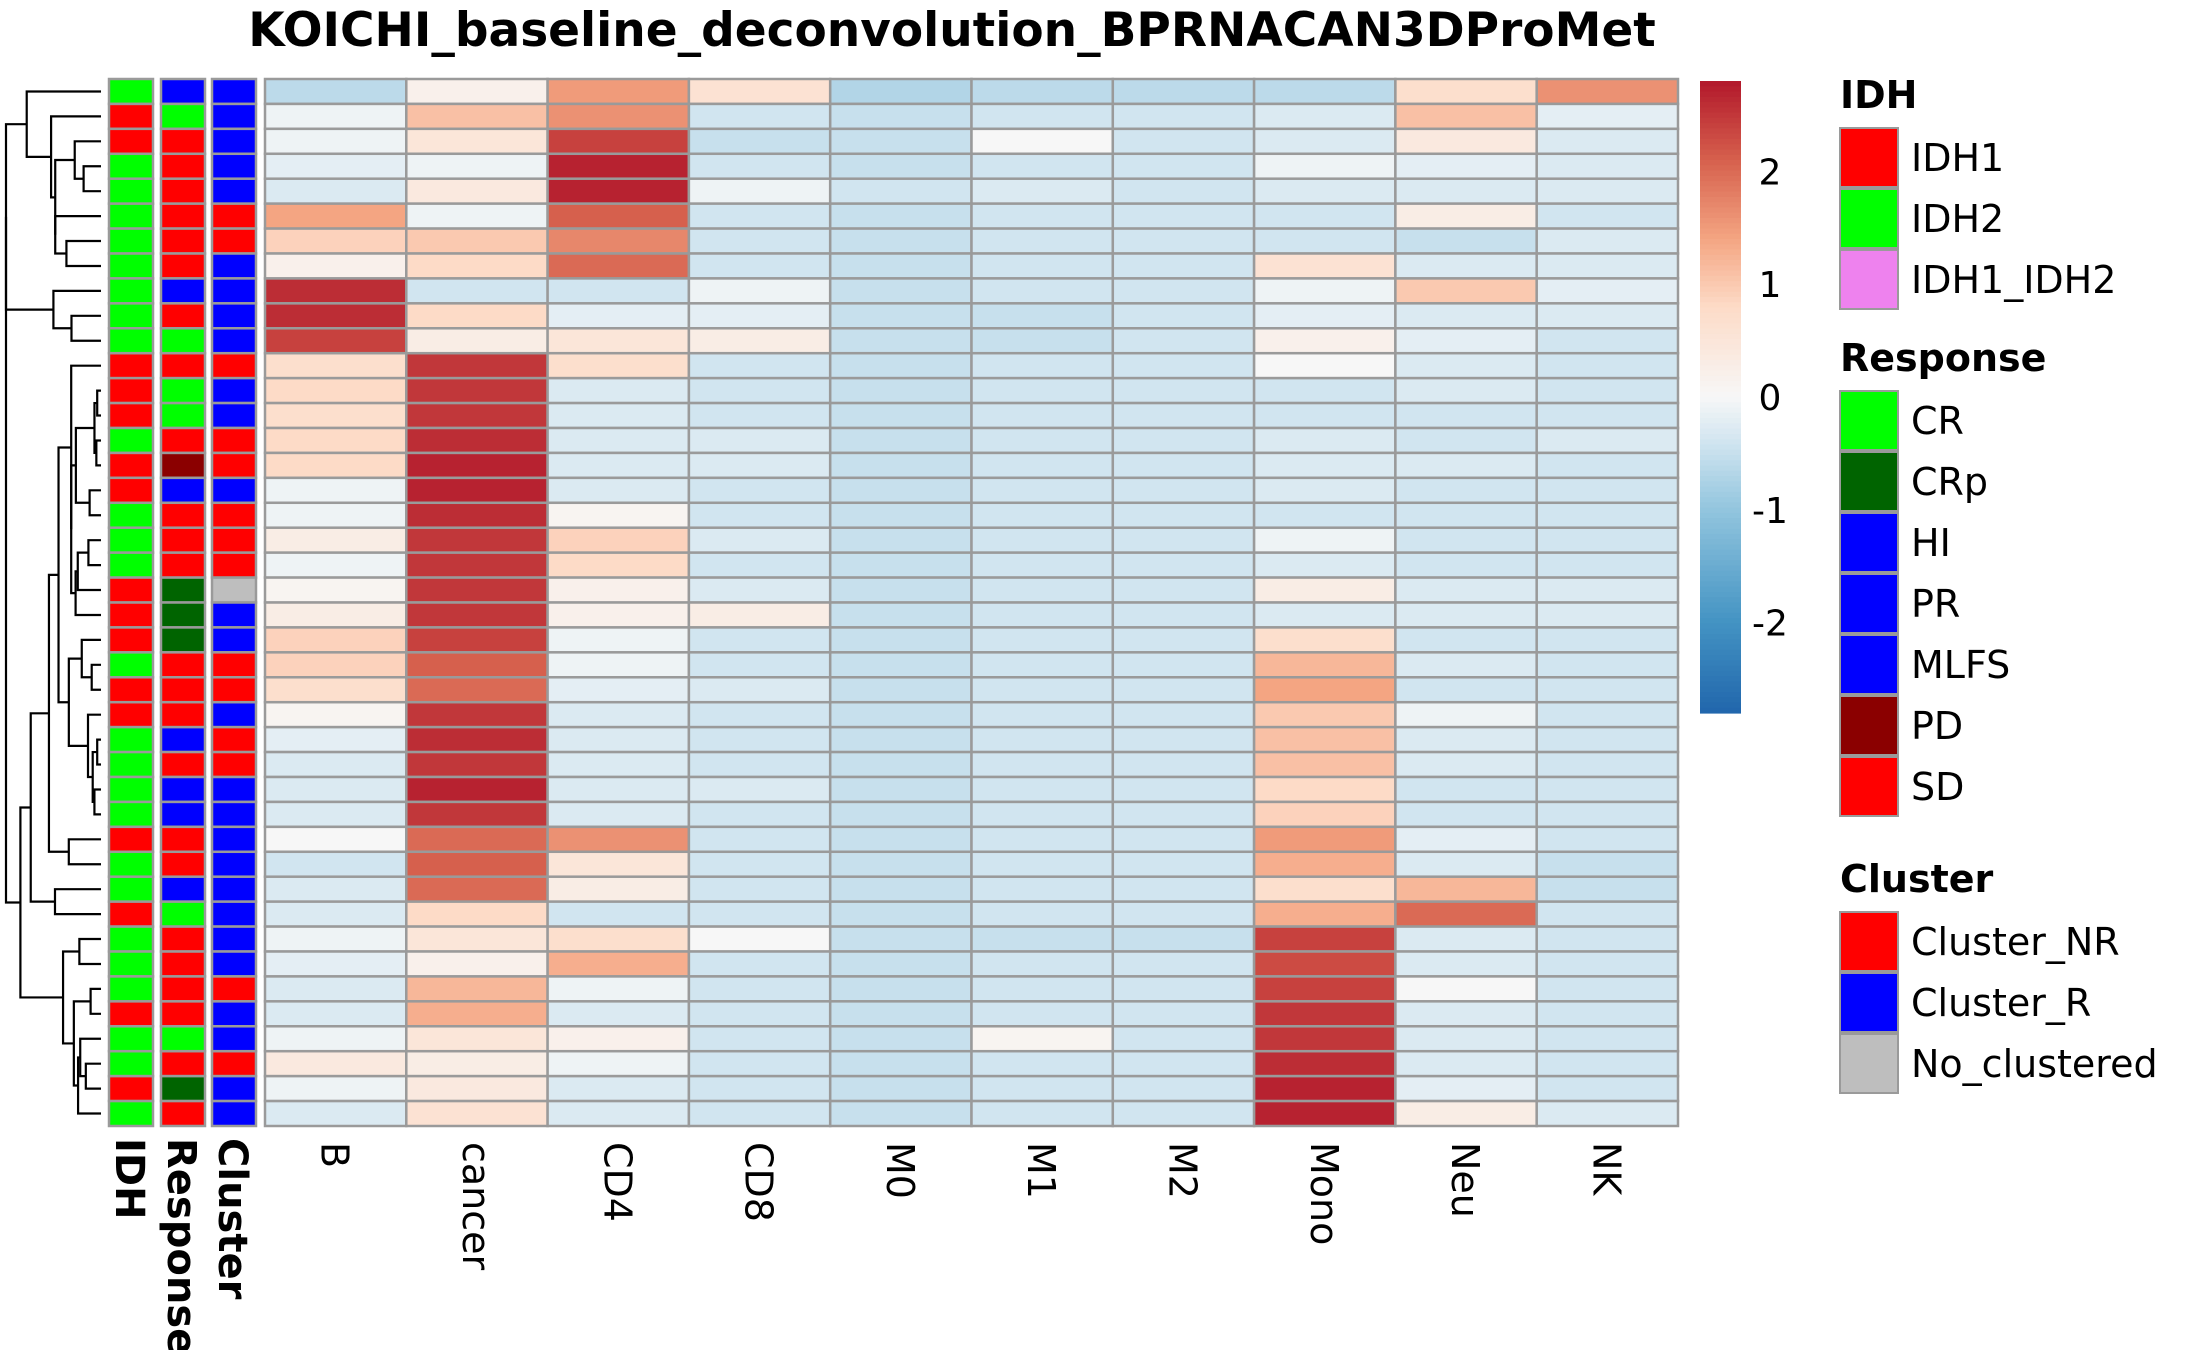 The image size is (2187, 1350). What do you see at coordinates (900, 1170) in the screenshot?
I see `column-label: M0` at bounding box center [900, 1170].